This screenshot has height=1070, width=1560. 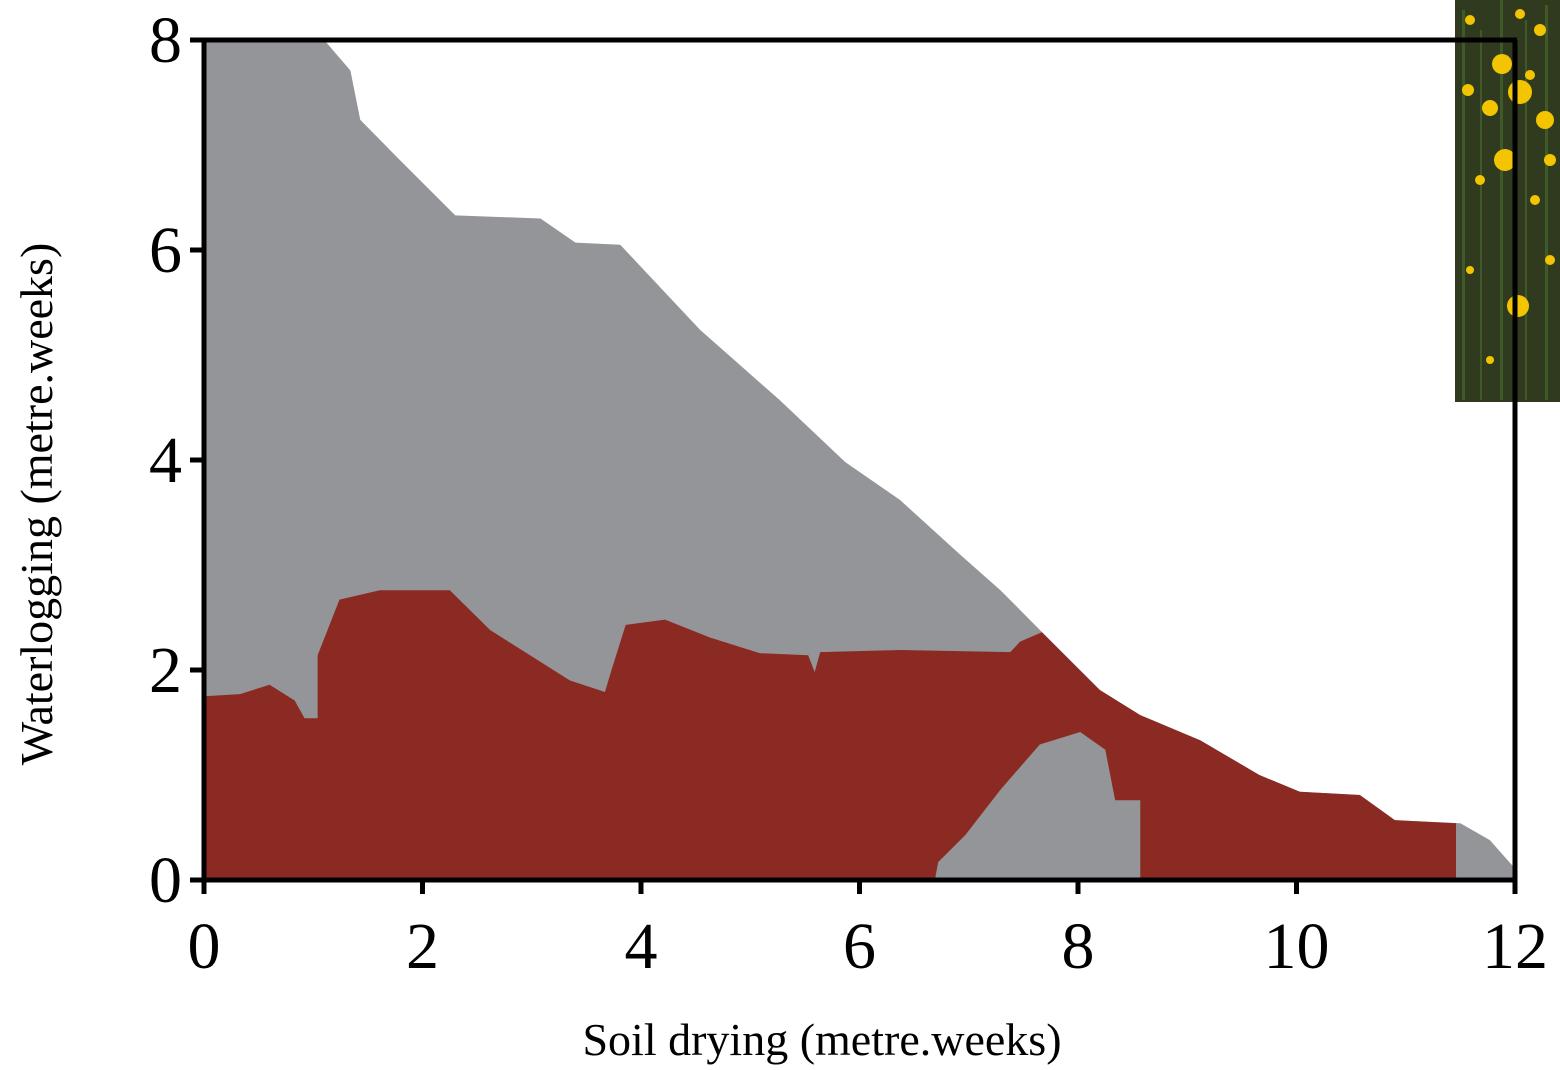 What do you see at coordinates (165, 880) in the screenshot?
I see `y-tick-label: 0` at bounding box center [165, 880].